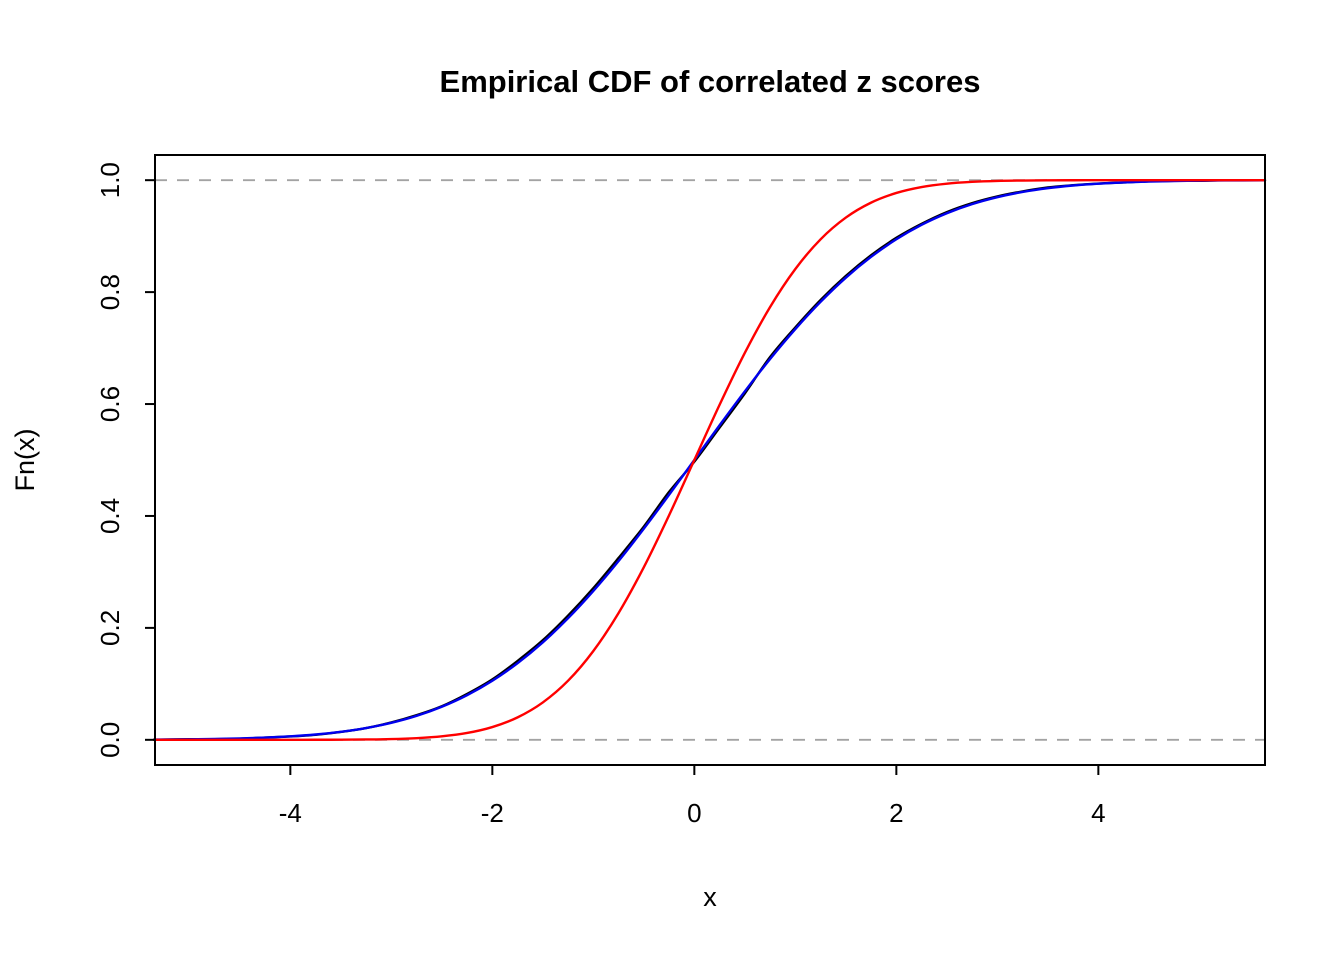  What do you see at coordinates (110, 180) in the screenshot?
I see `y-tick-label: 1.0` at bounding box center [110, 180].